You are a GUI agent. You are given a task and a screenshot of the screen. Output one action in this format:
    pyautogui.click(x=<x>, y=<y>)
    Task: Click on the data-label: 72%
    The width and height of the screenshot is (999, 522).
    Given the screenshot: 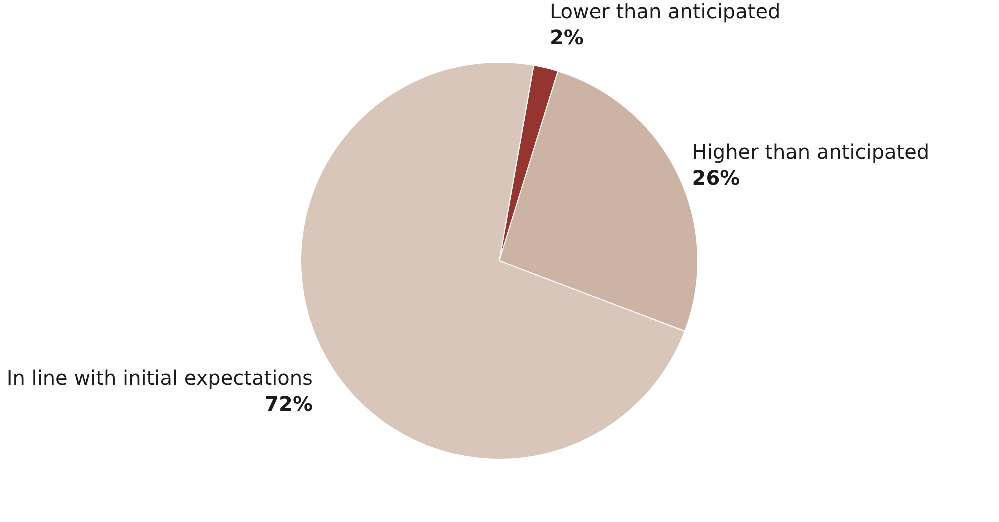 What is the action you would take?
    pyautogui.click(x=289, y=404)
    